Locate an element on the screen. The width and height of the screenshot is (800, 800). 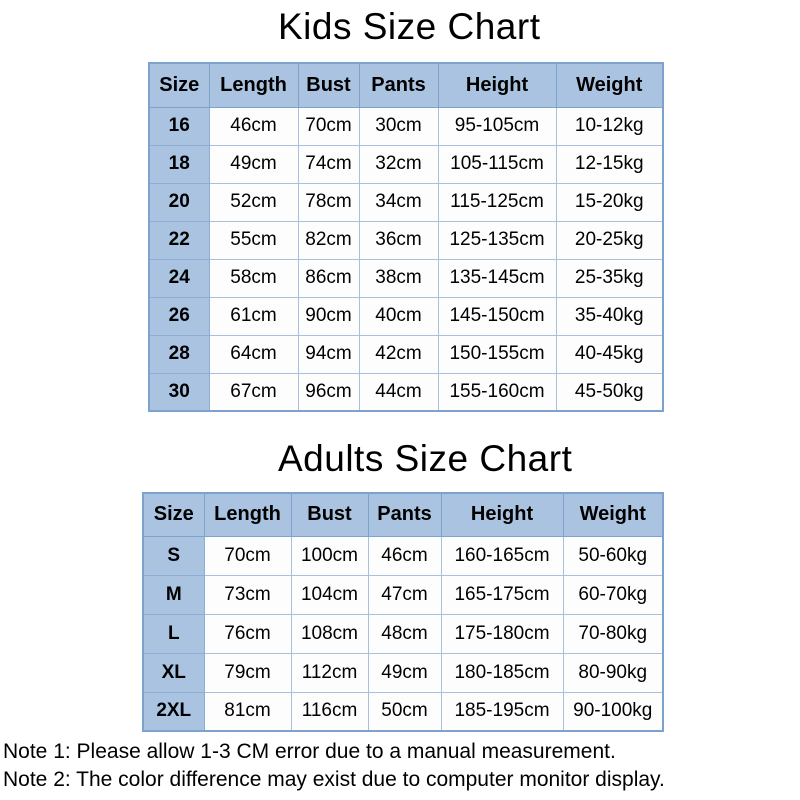
adults-cell-l-pants: 48cm is located at coordinates (404, 633).